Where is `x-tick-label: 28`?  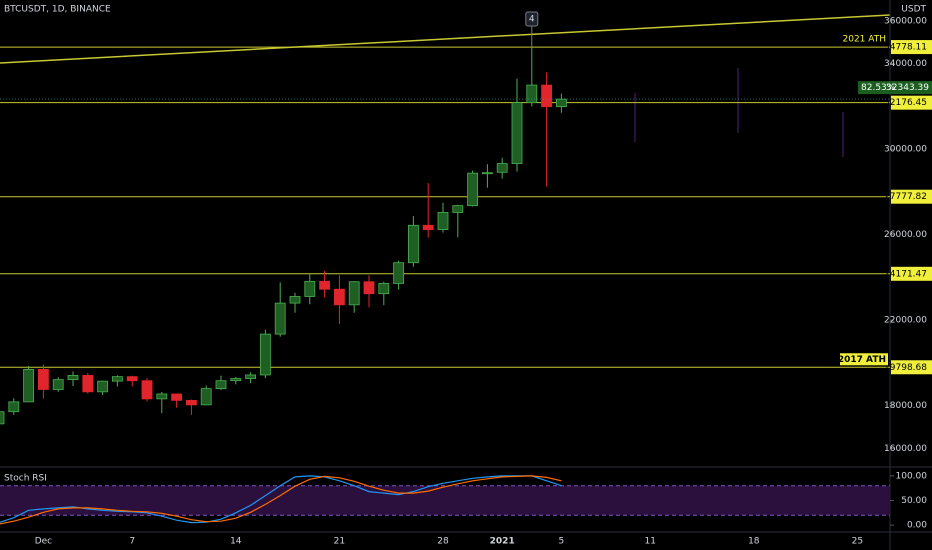 x-tick-label: 28 is located at coordinates (443, 542).